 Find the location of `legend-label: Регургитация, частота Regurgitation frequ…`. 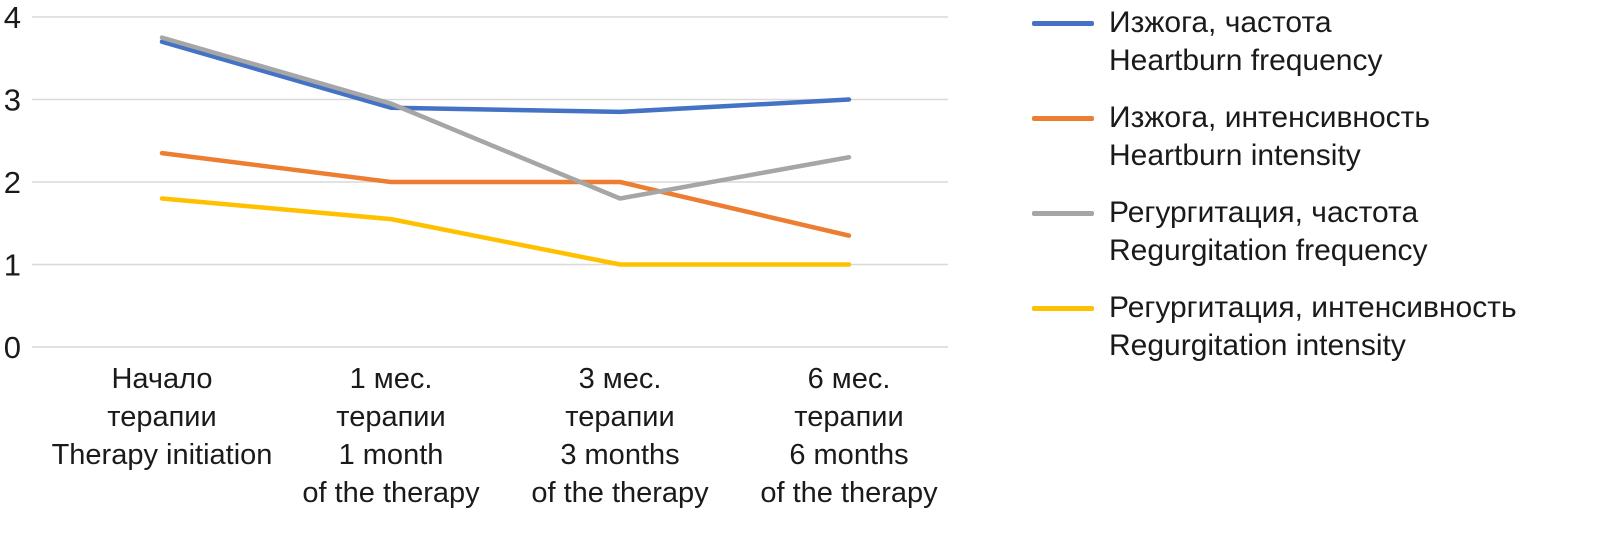

legend-label: Регургитация, частота Regurgitation frequ… is located at coordinates (1268, 232).